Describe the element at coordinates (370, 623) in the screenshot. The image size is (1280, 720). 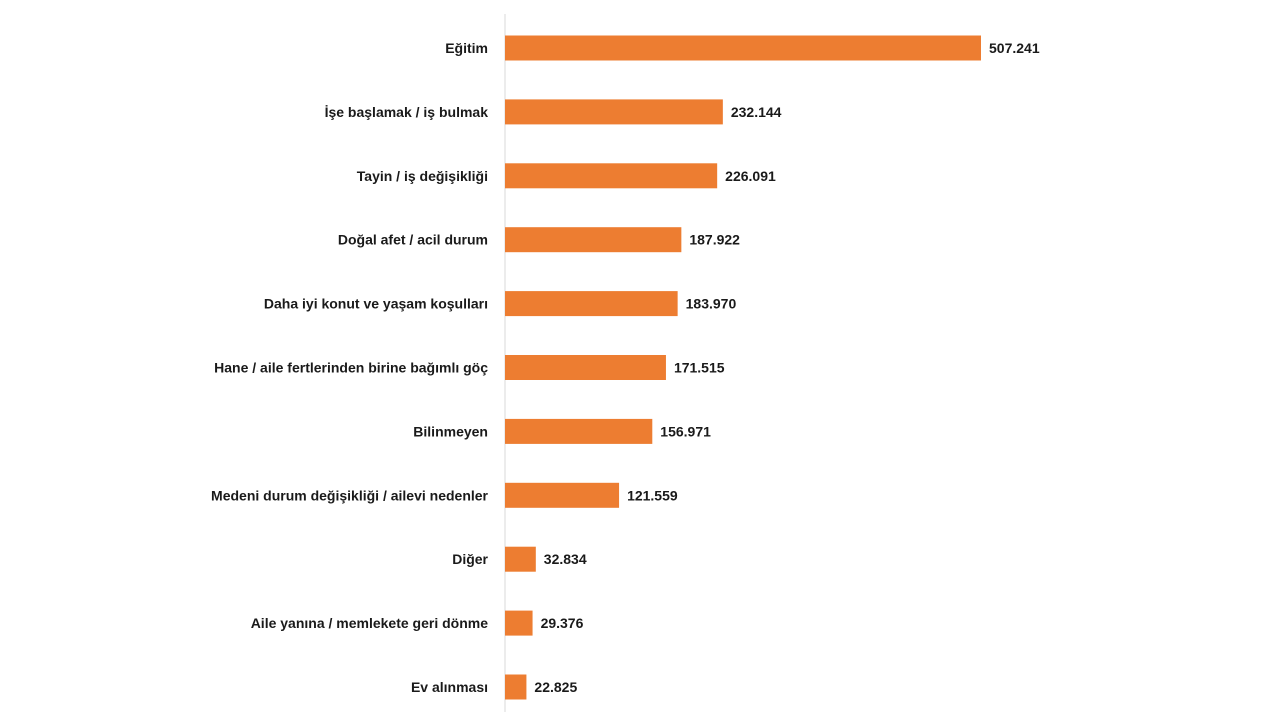
I see `category-label: Aile yanına / memlekete geri dönme` at that location.